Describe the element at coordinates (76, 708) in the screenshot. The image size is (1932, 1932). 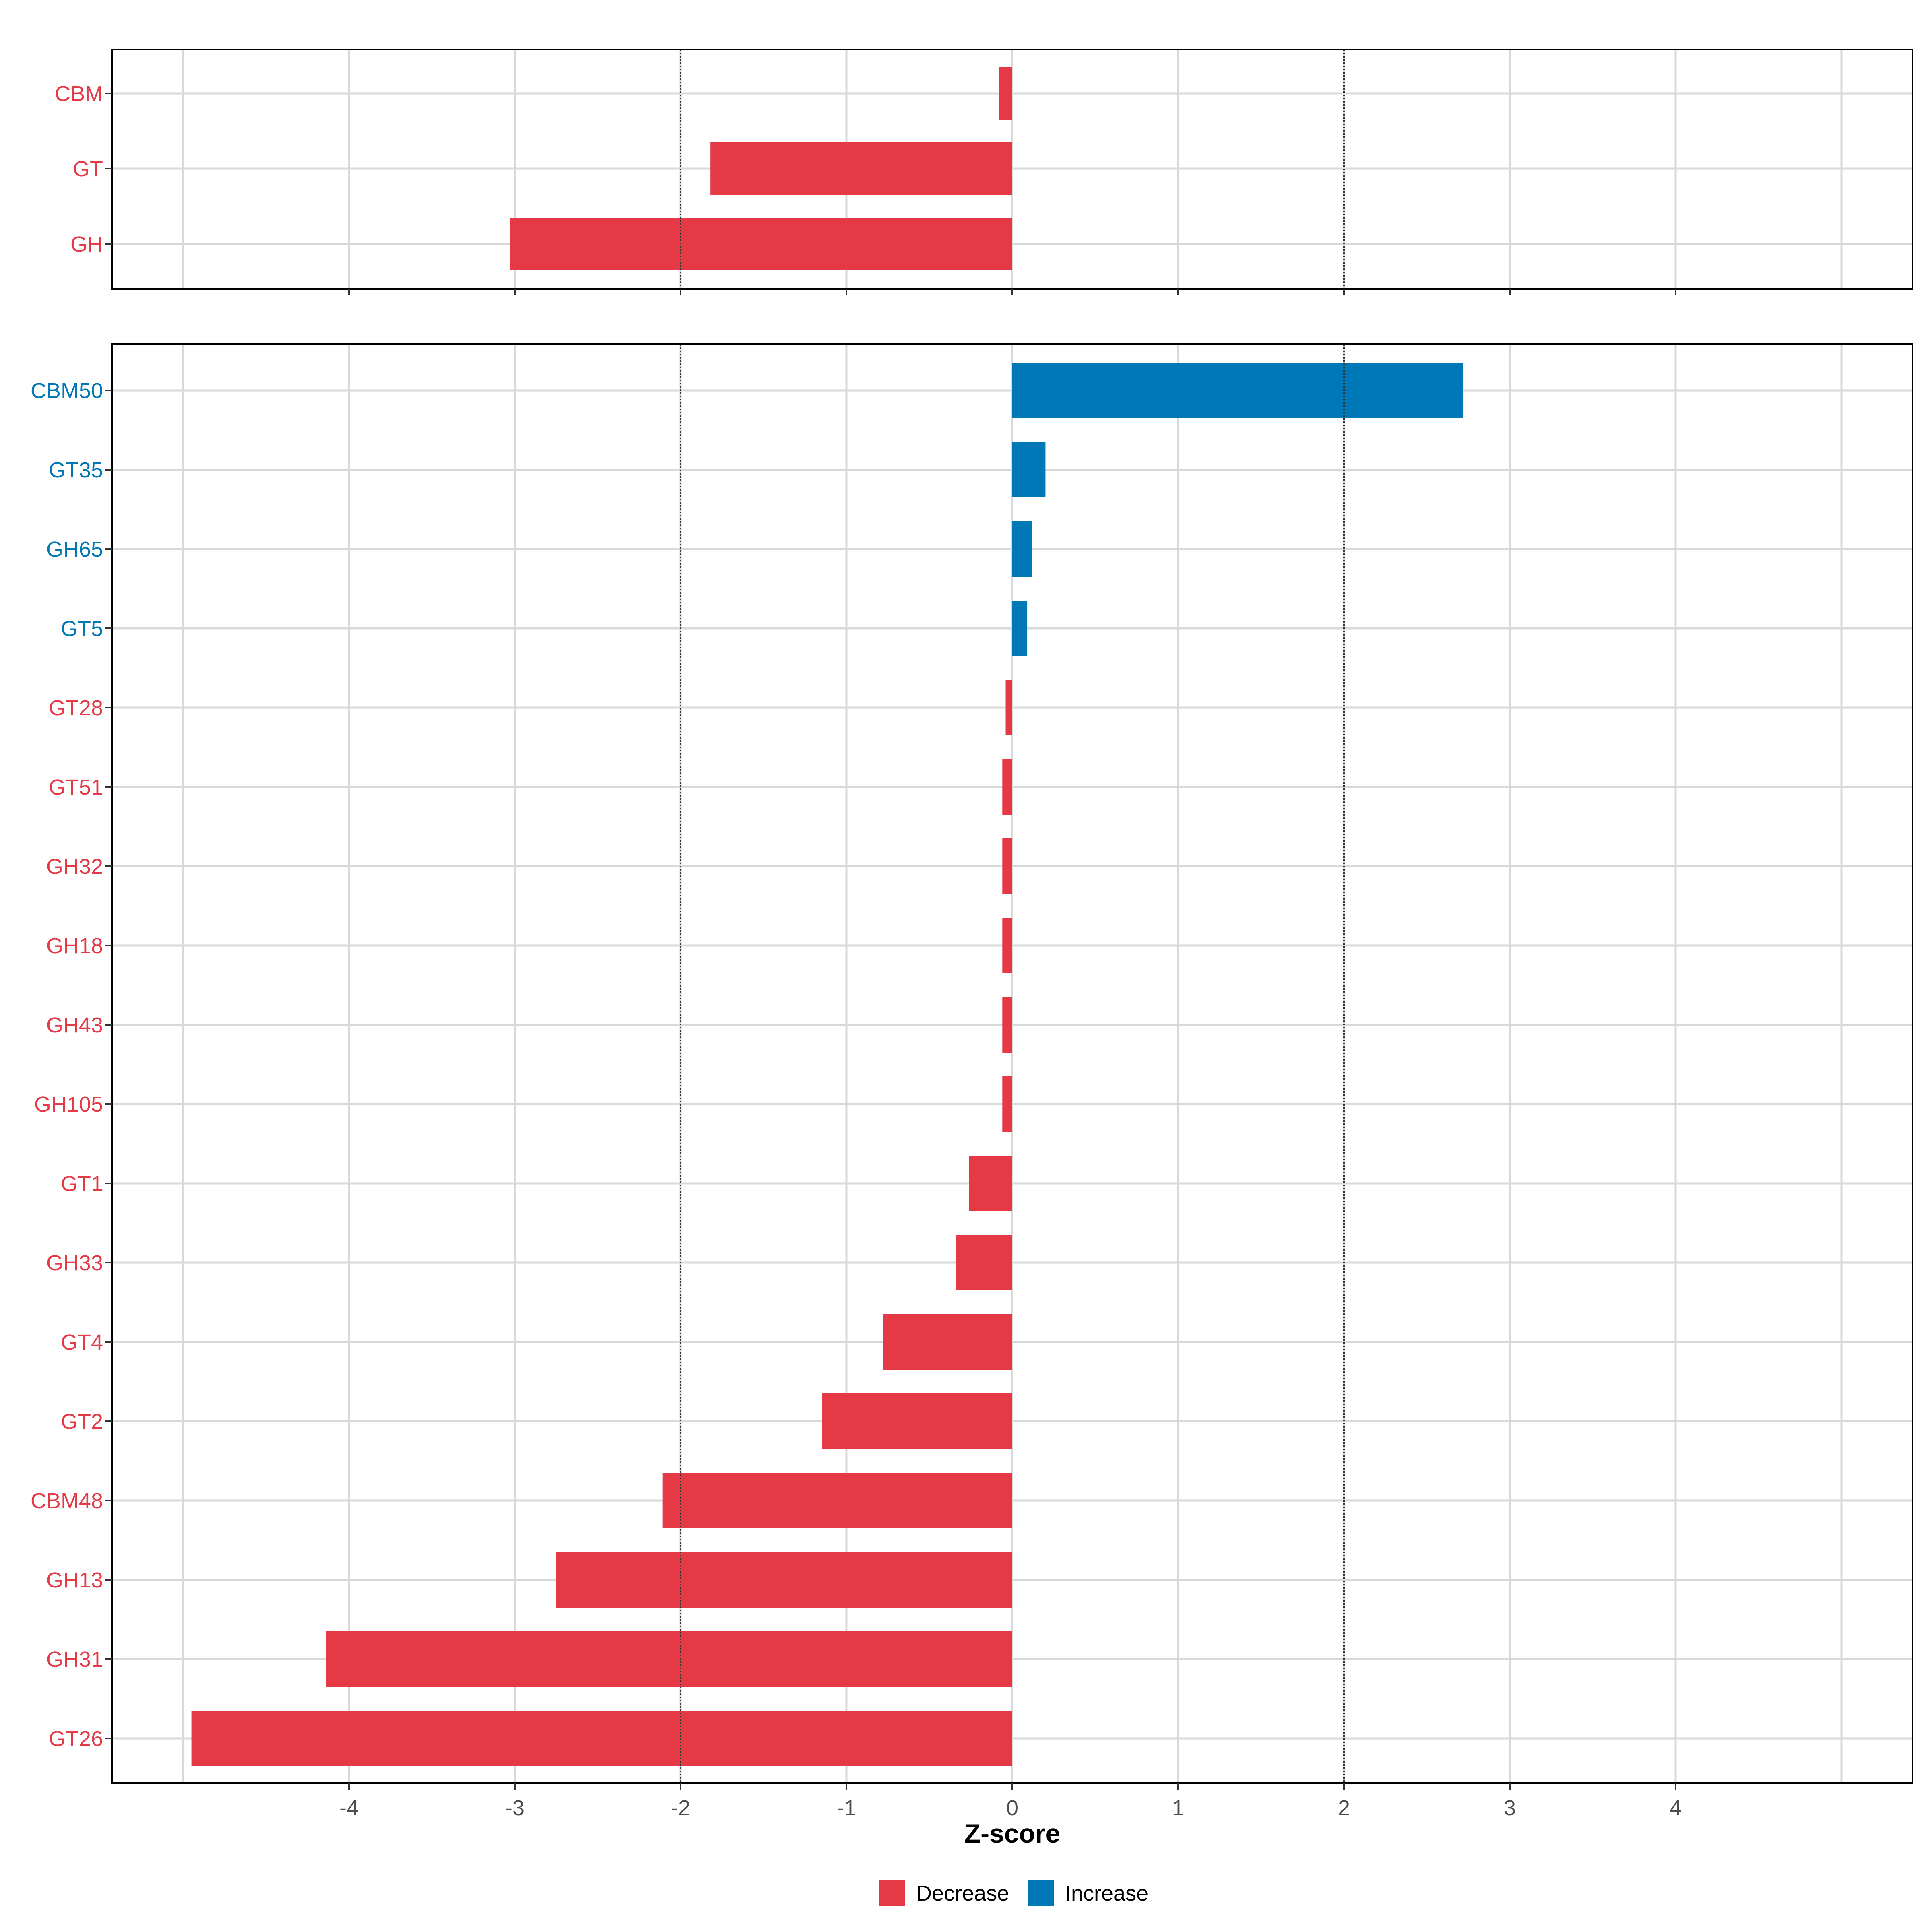
I see `y-tick-label-gt28: GT28` at that location.